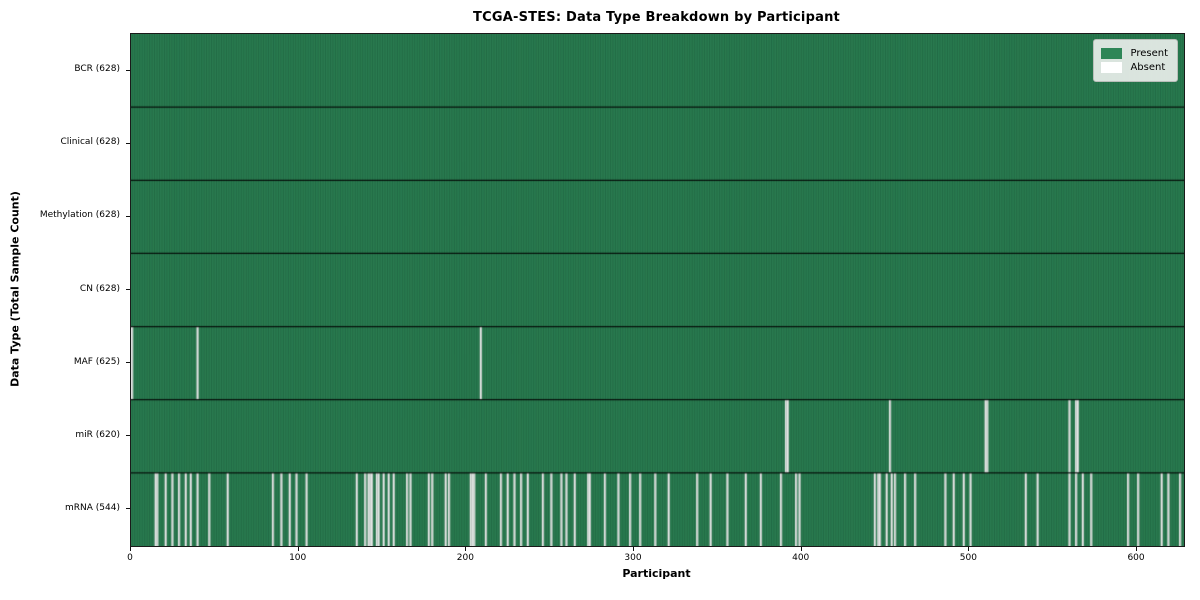 The image size is (1200, 600). I want to click on x-tick-label-300: 300, so click(633, 558).